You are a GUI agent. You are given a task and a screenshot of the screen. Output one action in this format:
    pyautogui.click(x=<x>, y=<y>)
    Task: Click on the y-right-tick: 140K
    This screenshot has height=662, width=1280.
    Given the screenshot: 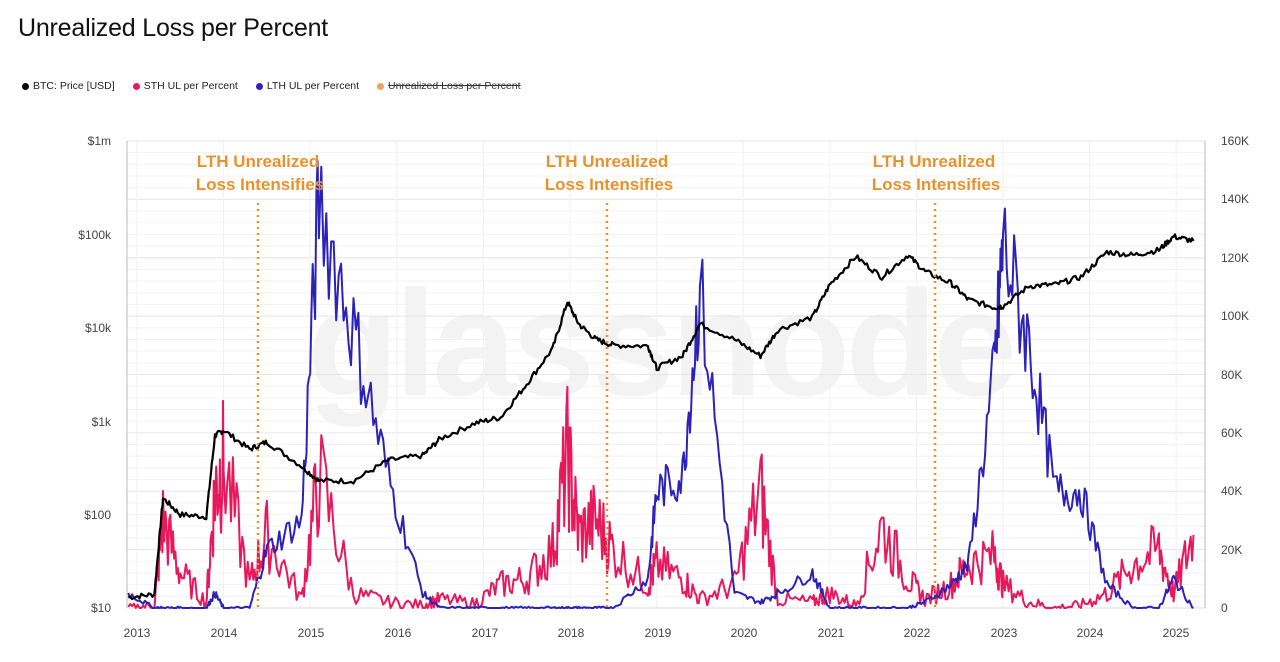 What is the action you would take?
    pyautogui.click(x=1235, y=199)
    